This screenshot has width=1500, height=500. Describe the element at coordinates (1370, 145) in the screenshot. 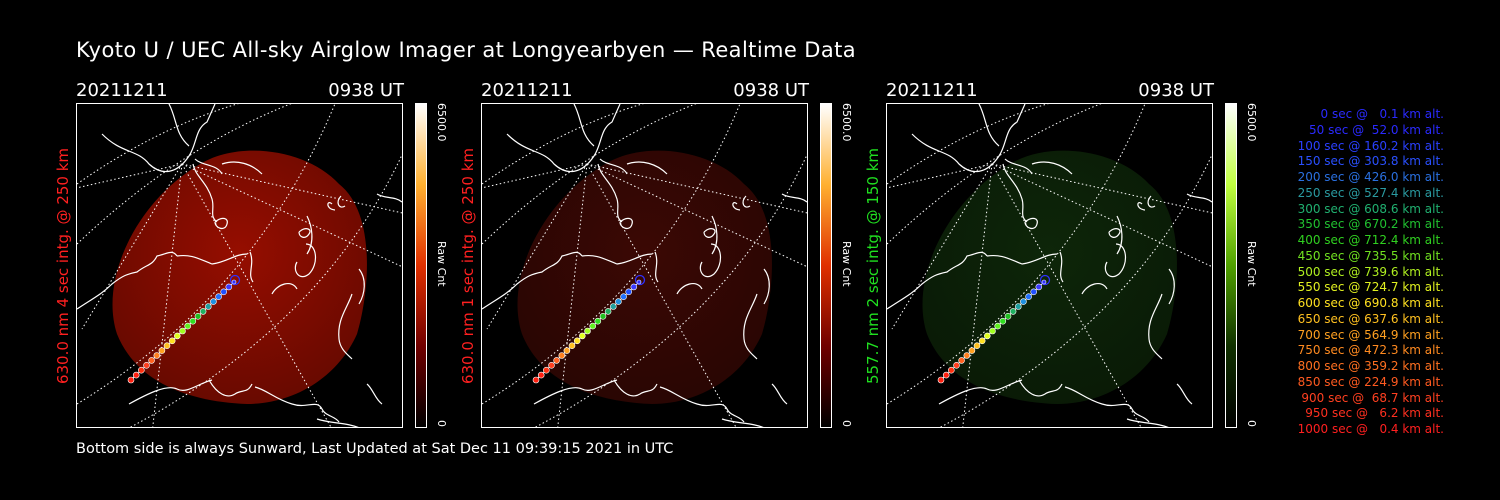

I see `legend-row: 100 sec @ 160.2 km alt.` at that location.